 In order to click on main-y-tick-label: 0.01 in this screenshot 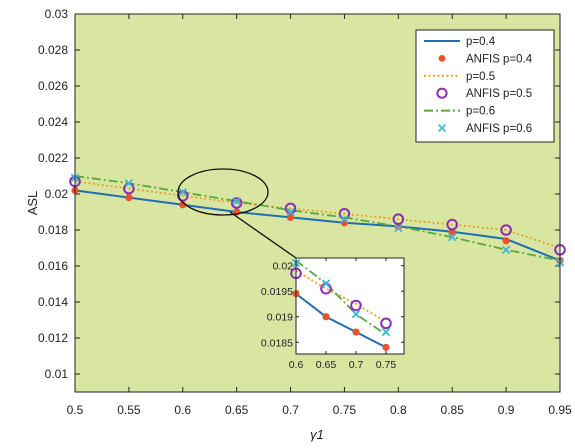, I will do `click(57, 374)`.